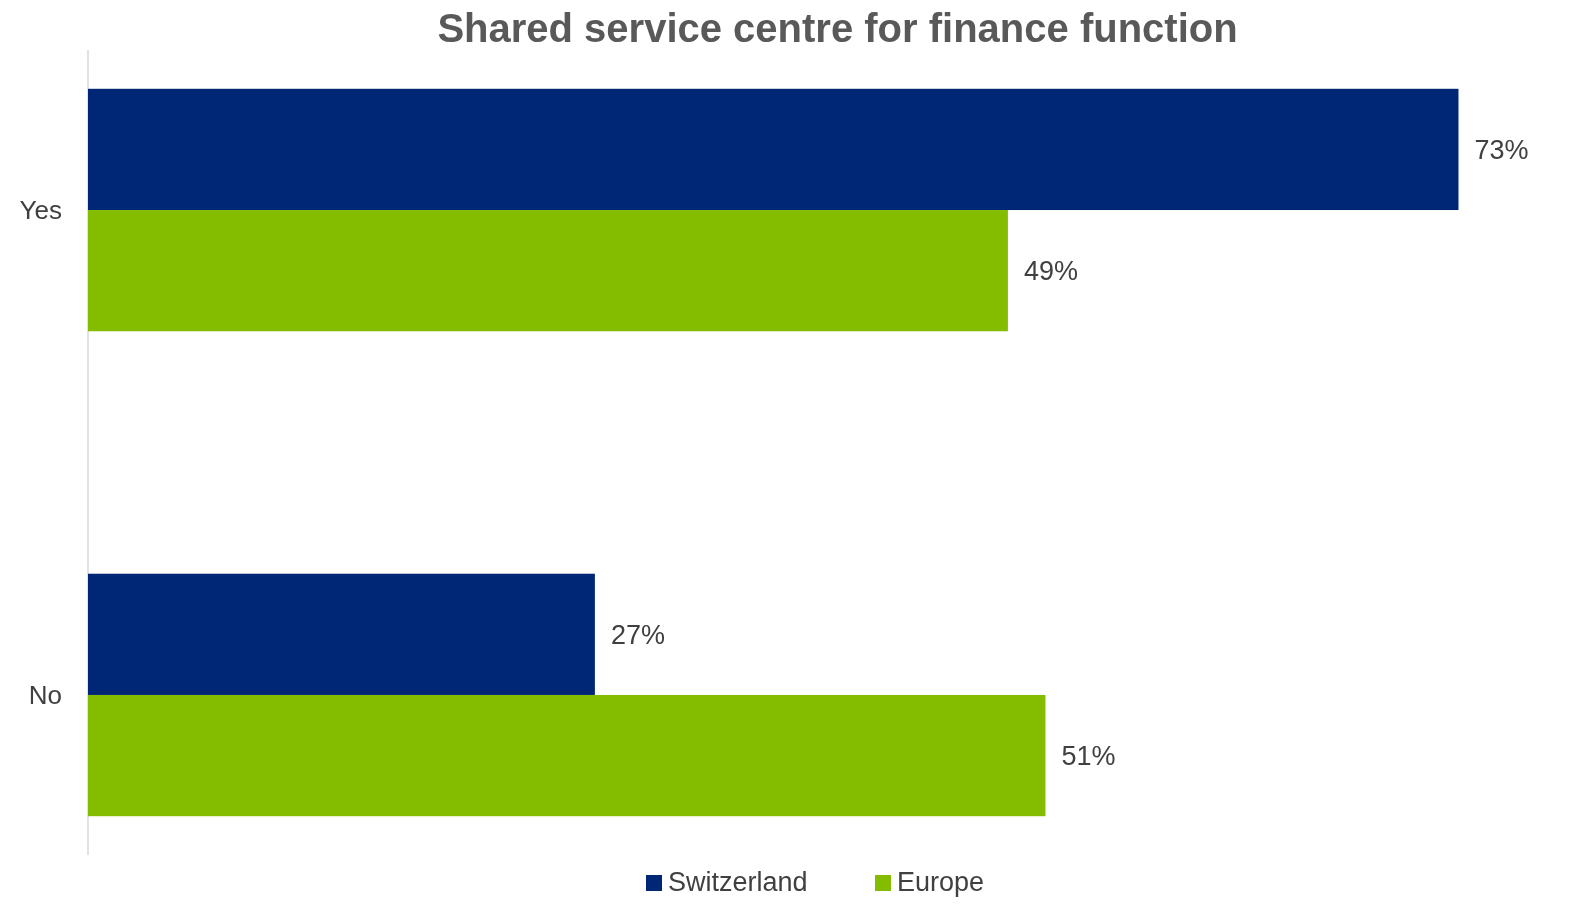 This screenshot has height=913, width=1595. I want to click on data-label: 73%, so click(1501, 149).